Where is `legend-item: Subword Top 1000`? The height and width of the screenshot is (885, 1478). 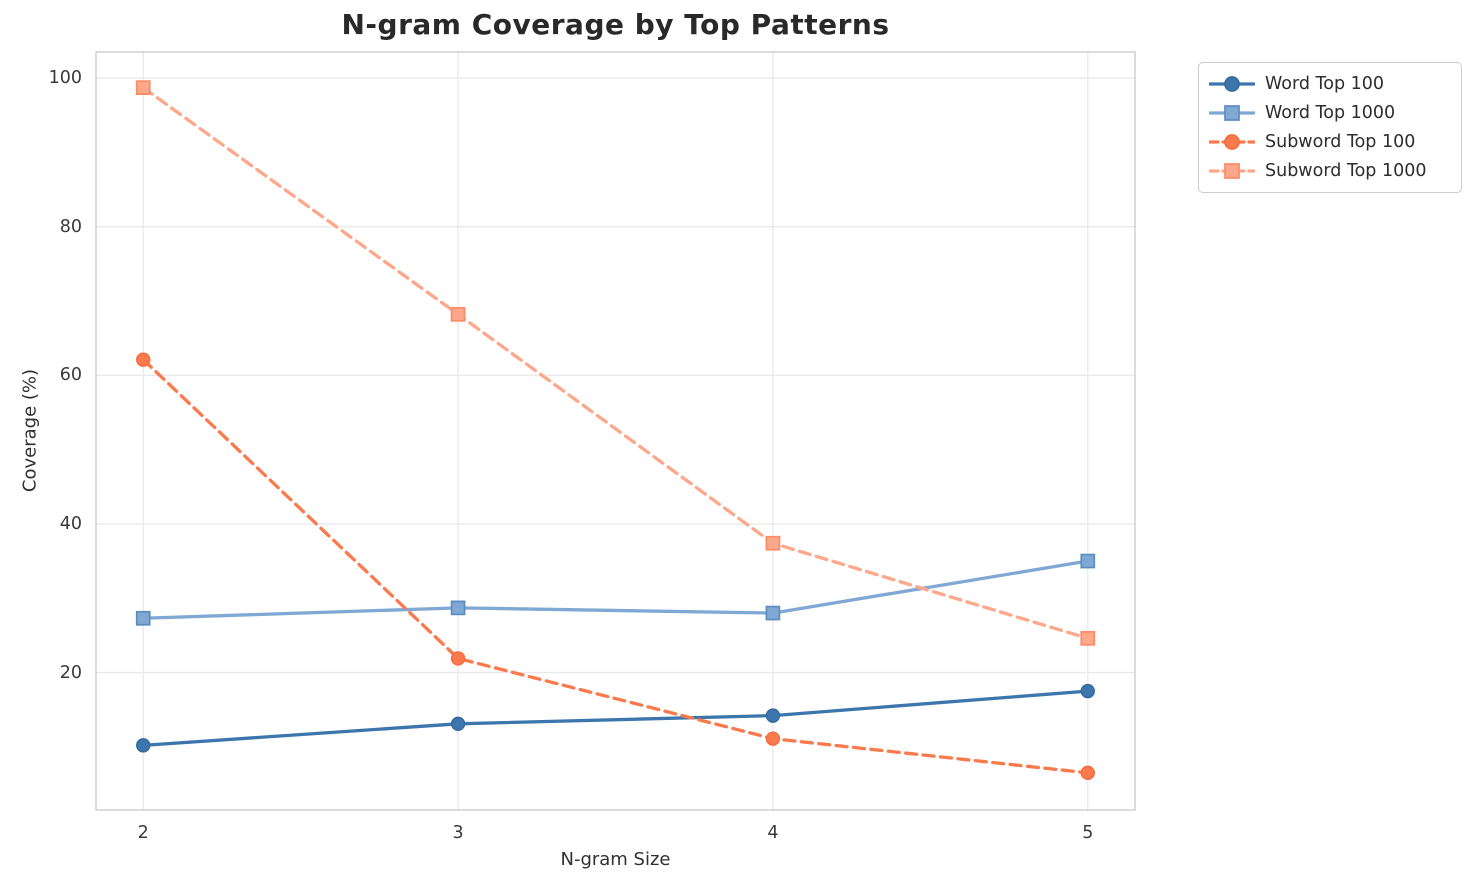
legend-item: Subword Top 1000 is located at coordinates (1329, 171).